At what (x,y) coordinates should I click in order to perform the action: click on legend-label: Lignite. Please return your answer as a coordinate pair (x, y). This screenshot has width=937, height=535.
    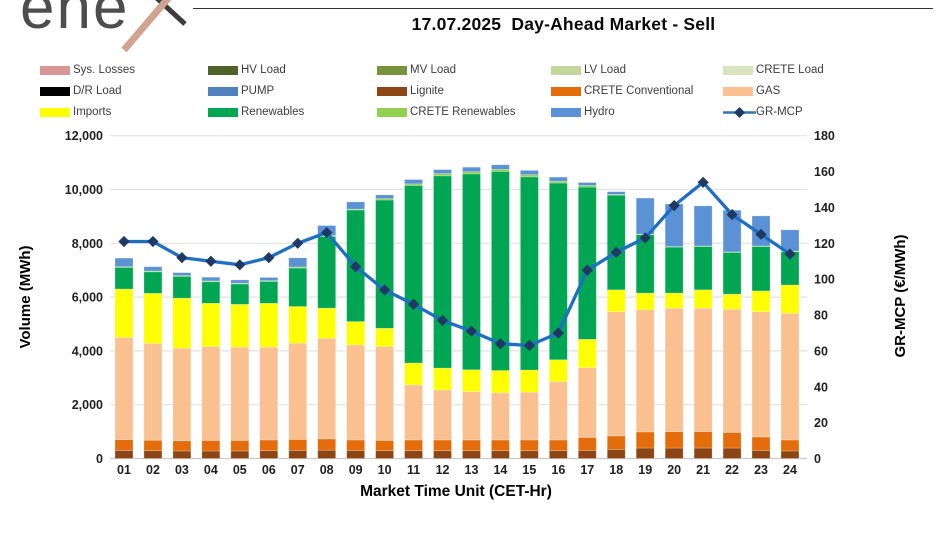
    Looking at the image, I should click on (427, 91).